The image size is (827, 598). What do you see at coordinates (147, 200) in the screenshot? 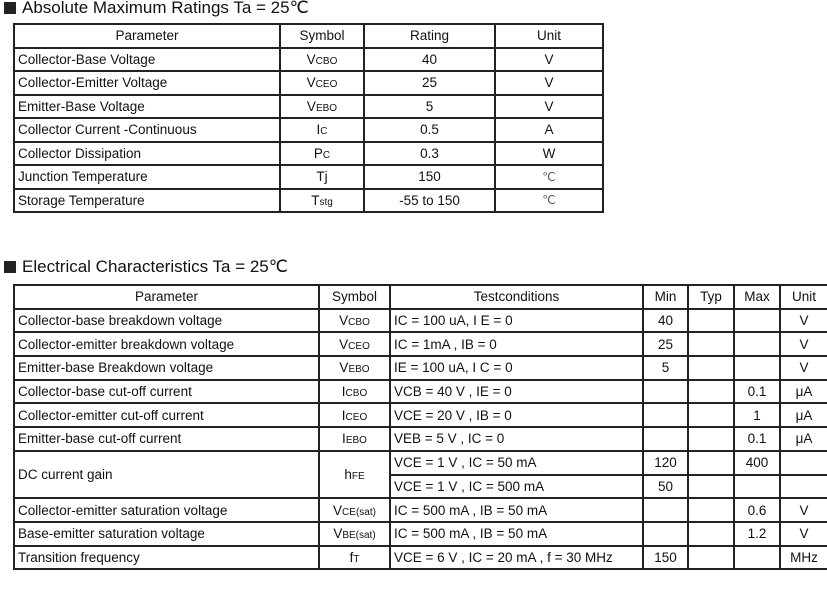
I see `parameter-cell: Storage Temperature` at bounding box center [147, 200].